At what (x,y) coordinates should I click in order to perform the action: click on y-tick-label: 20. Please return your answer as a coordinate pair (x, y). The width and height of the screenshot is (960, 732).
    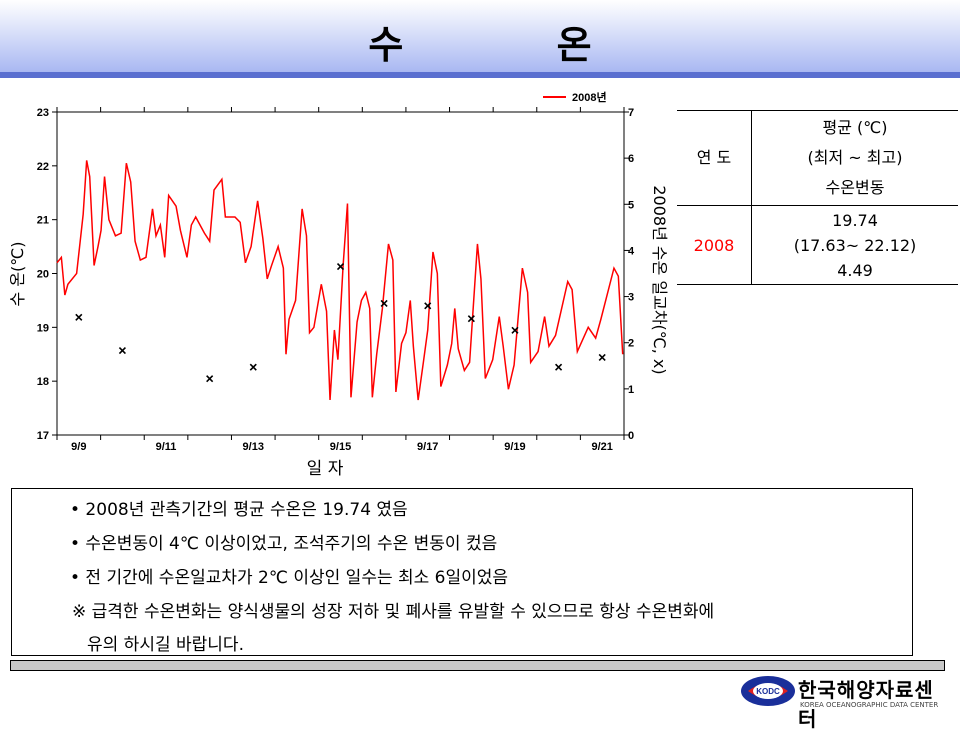
    Looking at the image, I should click on (43, 275).